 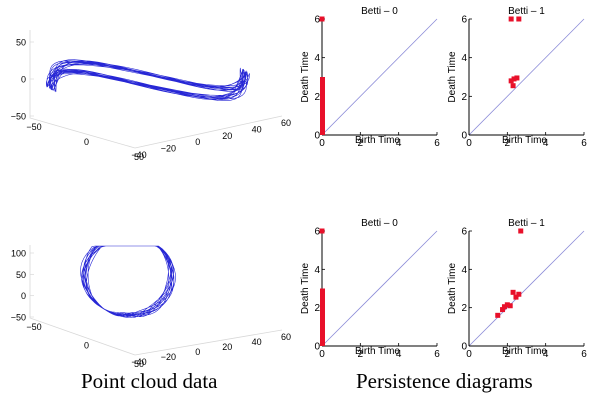 I want to click on persistence-diagram-bottom-betti0: Betti – 0 0 2 4 6 0 2 4 6 Birth Time Death Time, so click(x=370, y=289).